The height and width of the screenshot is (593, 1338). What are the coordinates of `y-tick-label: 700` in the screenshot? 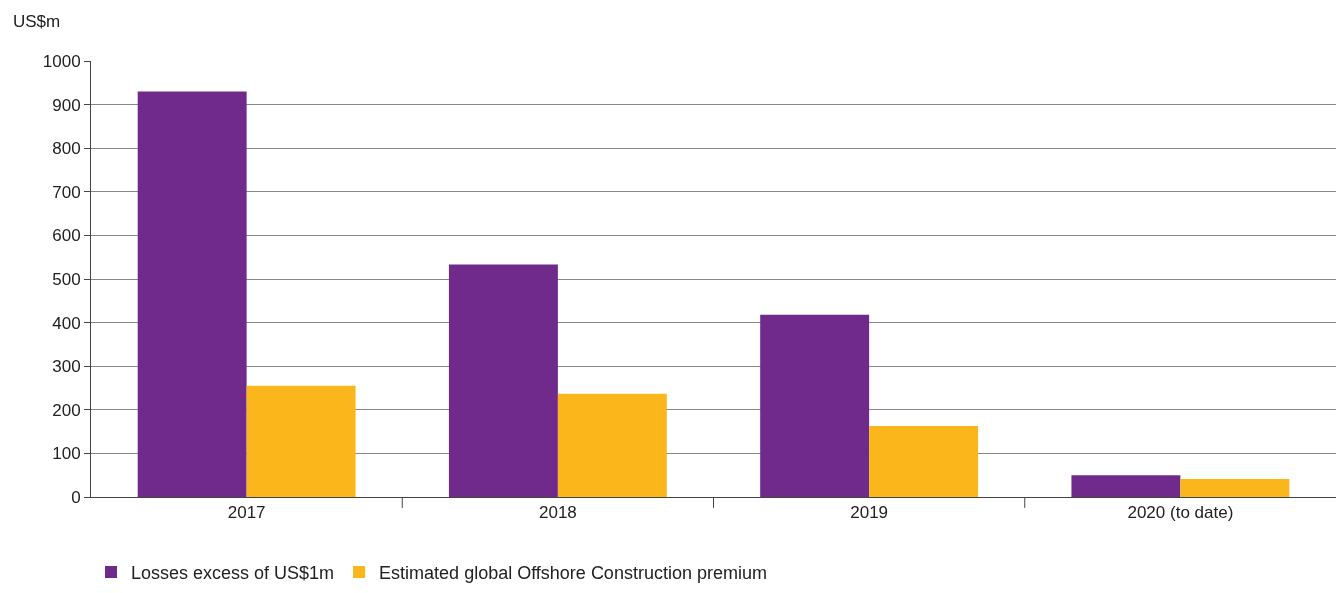 It's located at (66, 192).